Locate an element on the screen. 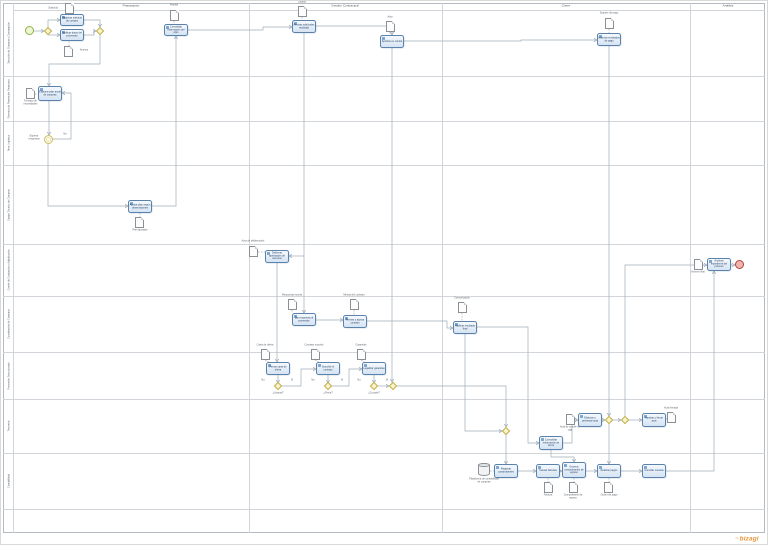 The height and width of the screenshot is (545, 768). task-label: Generar comprobantes de egreso is located at coordinates (574, 469).